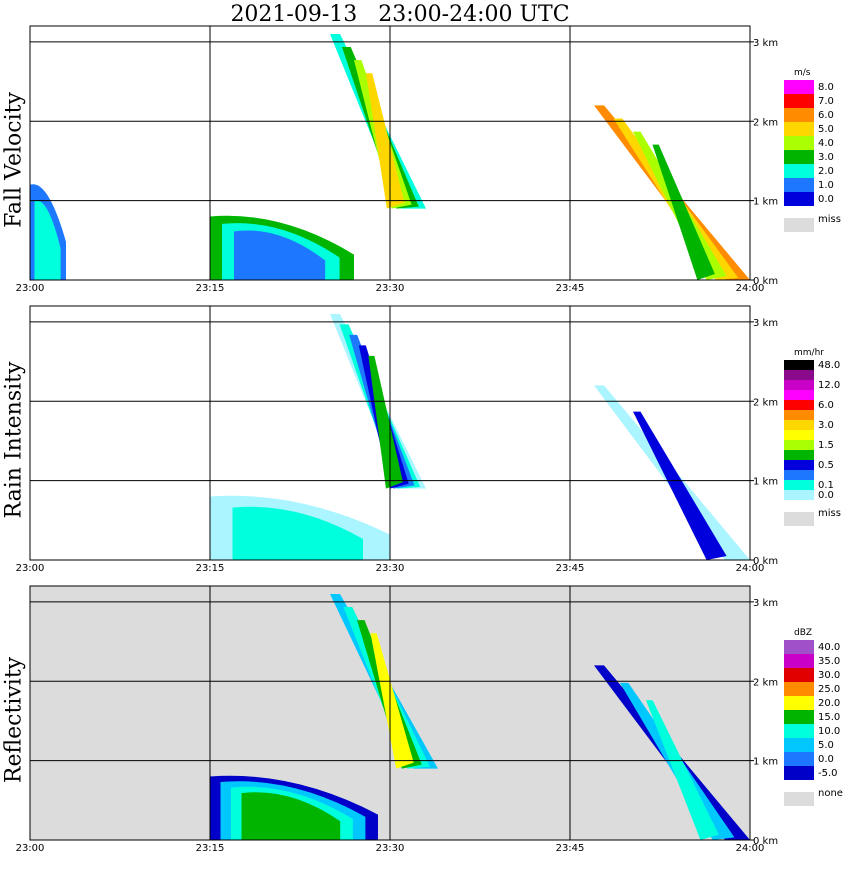 This screenshot has width=850, height=870. I want to click on reflectivity-legend-row-7: 10.0, so click(815, 731).